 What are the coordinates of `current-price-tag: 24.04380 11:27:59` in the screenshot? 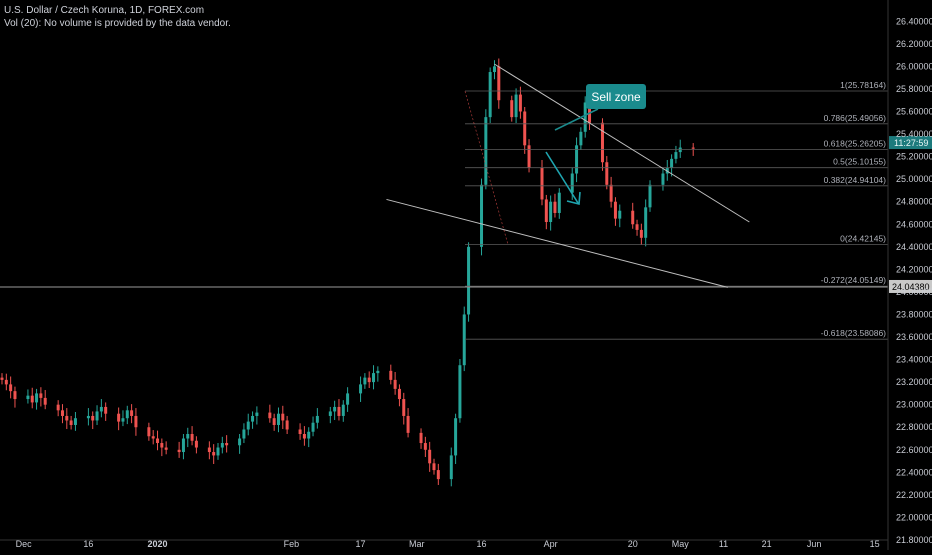 It's located at (910, 214).